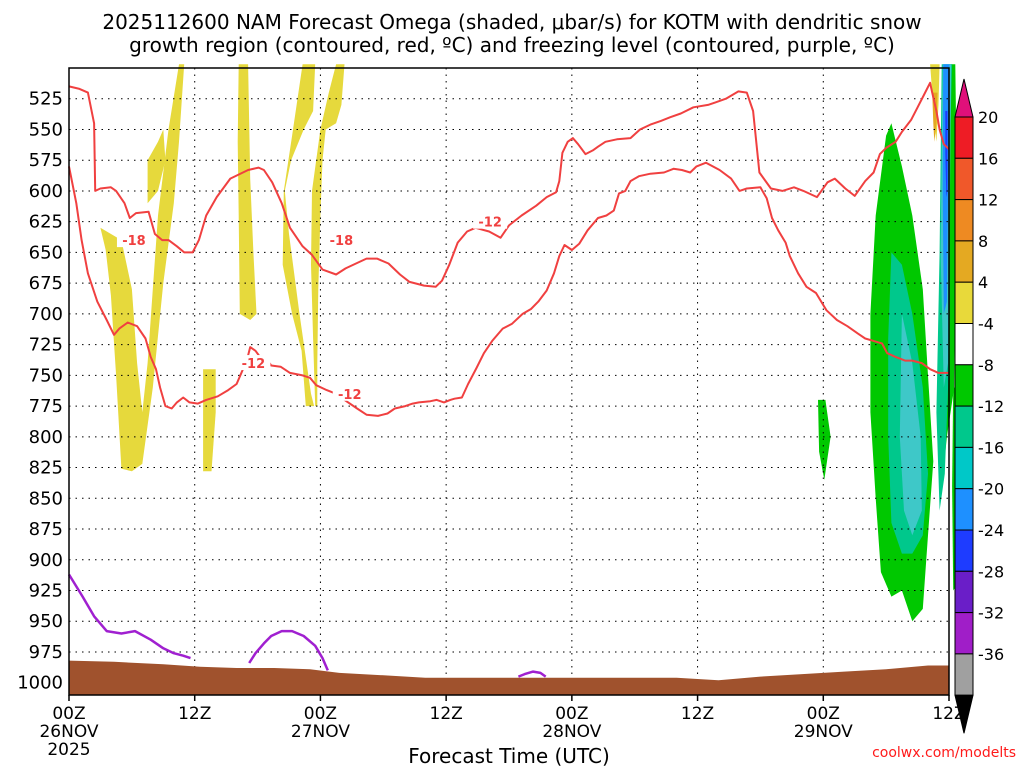  What do you see at coordinates (823, 732) in the screenshot?
I see `x-tick-label: 29NOV` at bounding box center [823, 732].